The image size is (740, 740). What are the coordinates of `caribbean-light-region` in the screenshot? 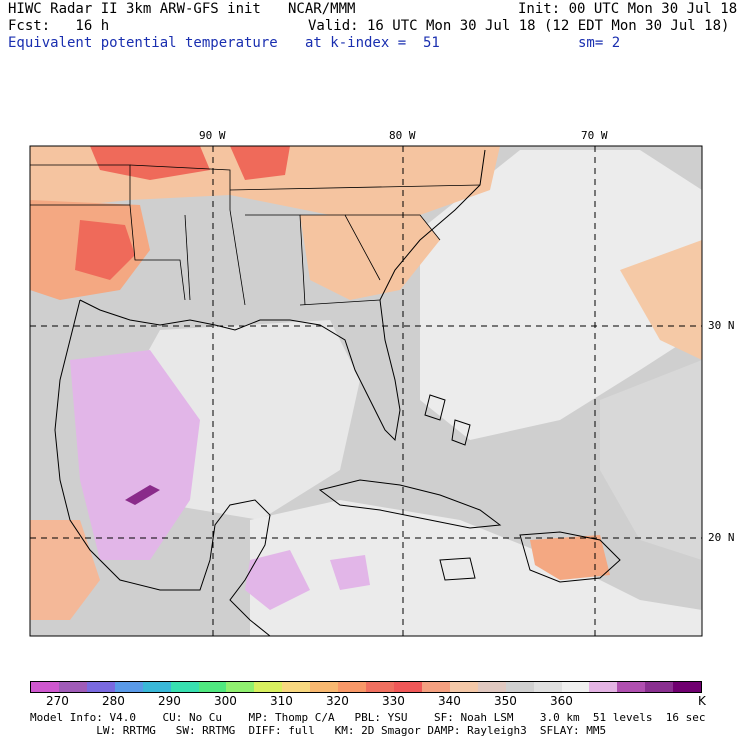 It's located at (476, 568).